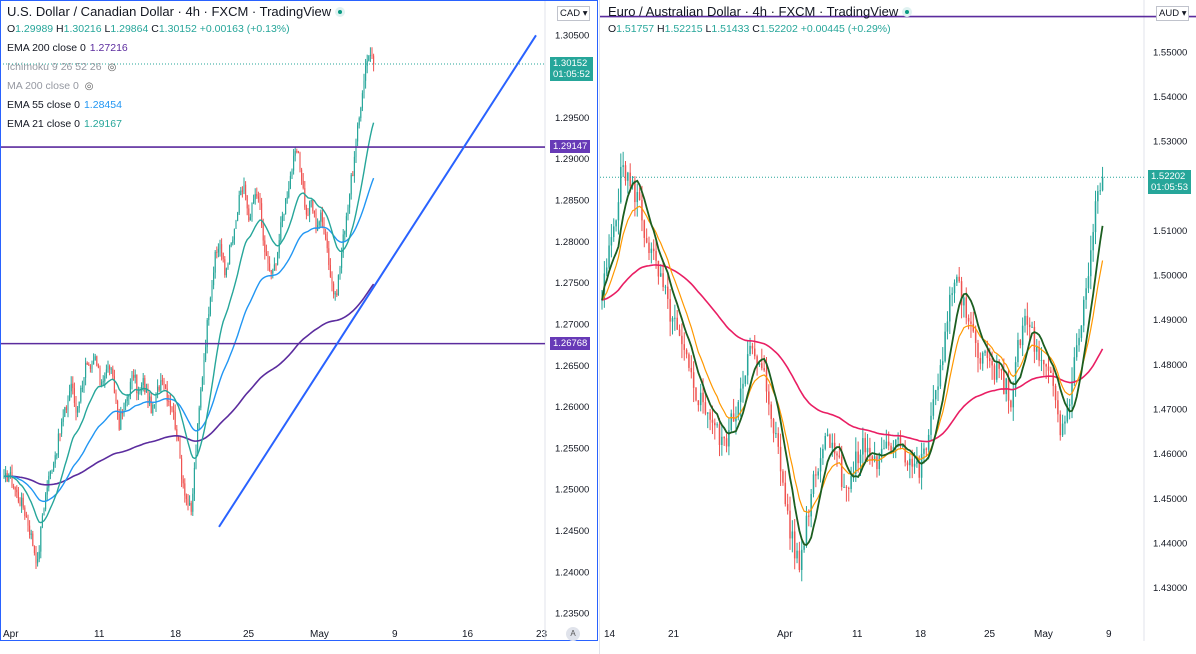 The image size is (1196, 654). I want to click on last-price-value: 1.30152, so click(570, 64).